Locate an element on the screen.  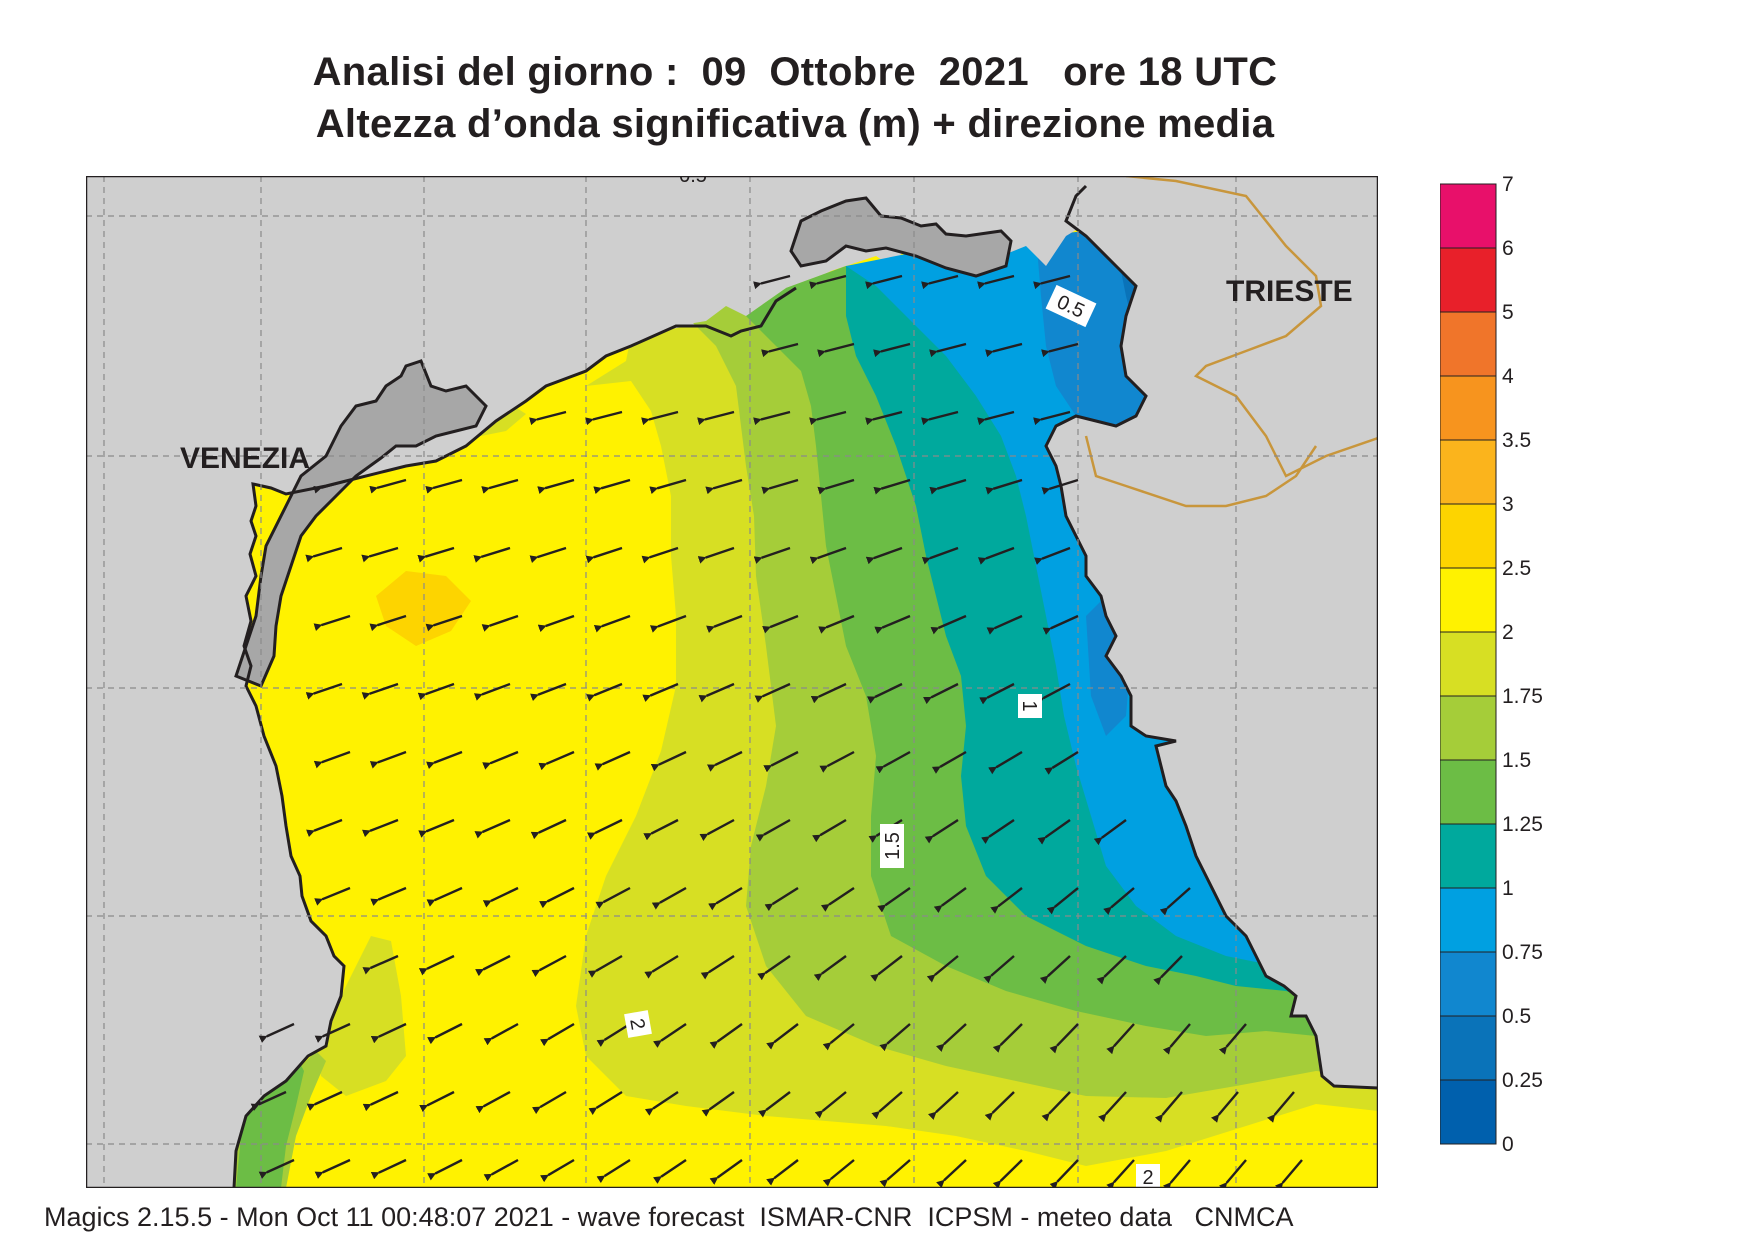
legend-tick-label: 0.5 is located at coordinates (1516, 1016).